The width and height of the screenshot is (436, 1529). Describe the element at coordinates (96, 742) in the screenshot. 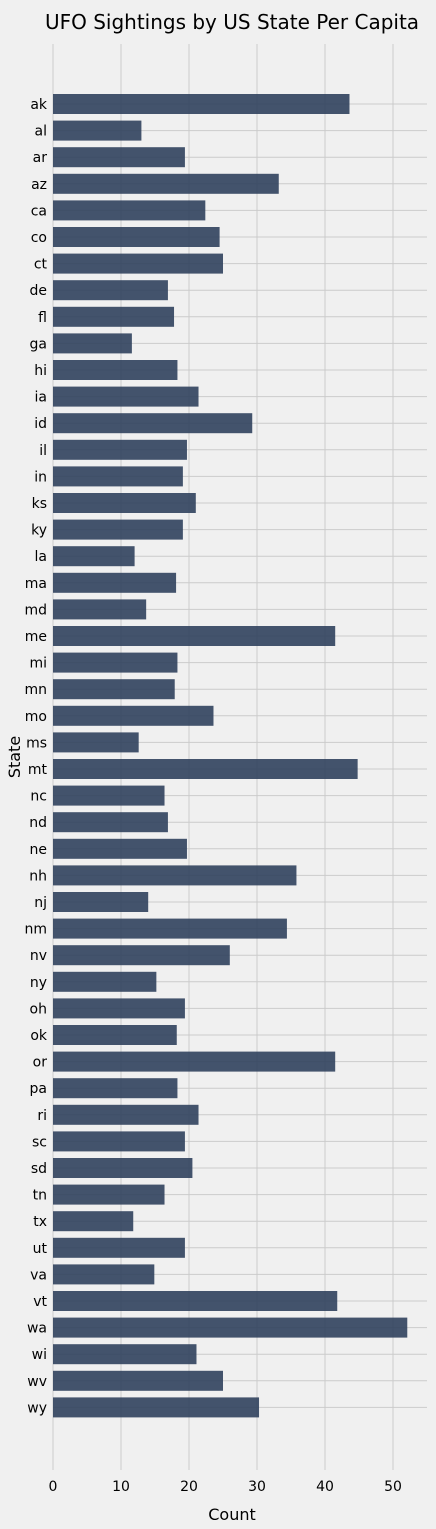

I see `bar-ms` at that location.